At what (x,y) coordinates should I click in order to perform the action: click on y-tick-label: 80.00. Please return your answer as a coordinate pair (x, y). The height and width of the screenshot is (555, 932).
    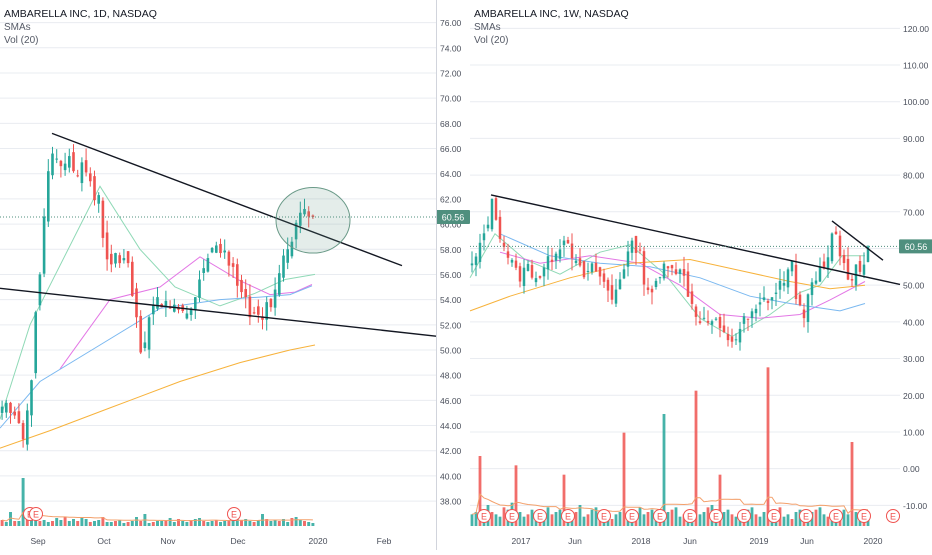
    Looking at the image, I should click on (914, 176).